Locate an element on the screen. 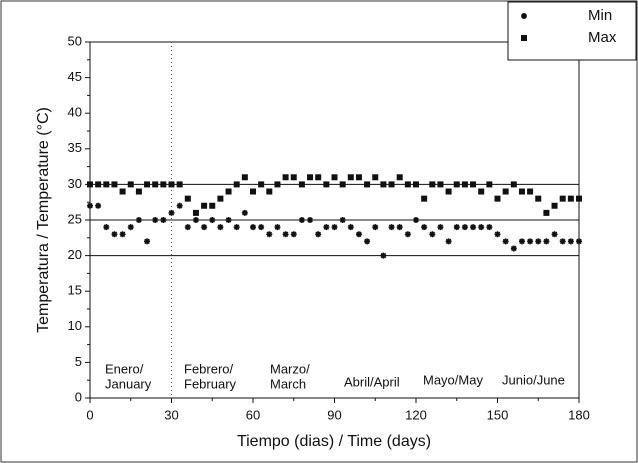 The image size is (638, 463). month-label: Enero/ is located at coordinates (124, 368).